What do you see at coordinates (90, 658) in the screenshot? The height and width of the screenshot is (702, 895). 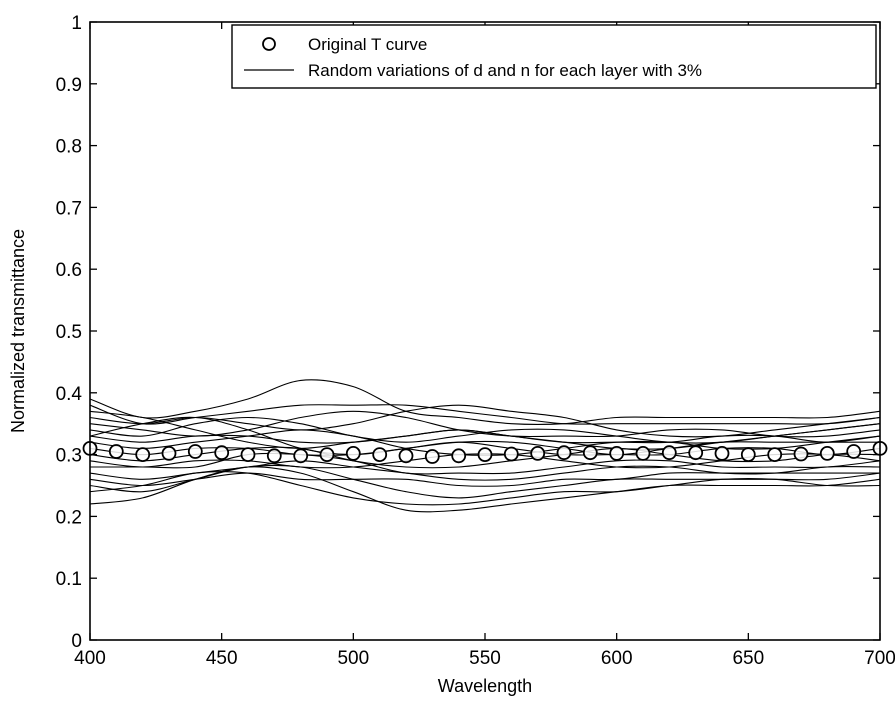 I see `x-tick-label: 400` at bounding box center [90, 658].